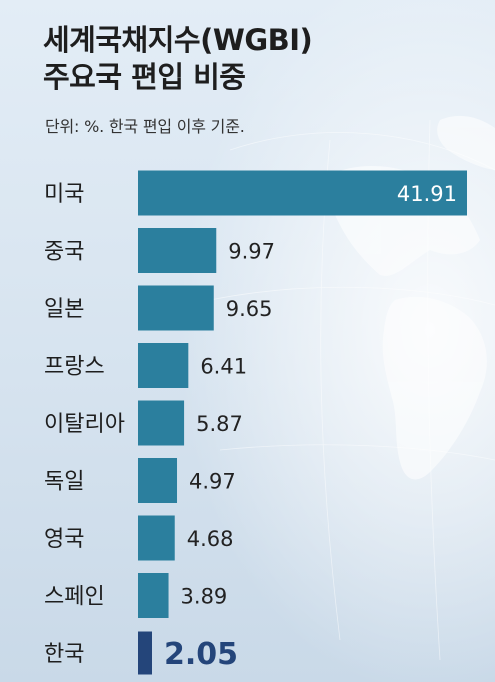 The height and width of the screenshot is (682, 495). Describe the element at coordinates (64, 539) in the screenshot. I see `category-label: 영국` at that location.